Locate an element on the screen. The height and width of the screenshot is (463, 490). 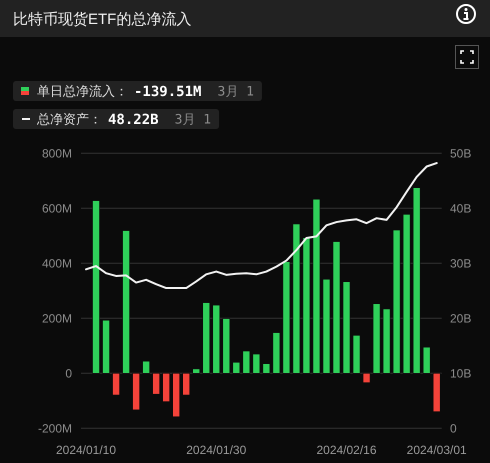
y2-tick-label: 20B is located at coordinates (461, 319).